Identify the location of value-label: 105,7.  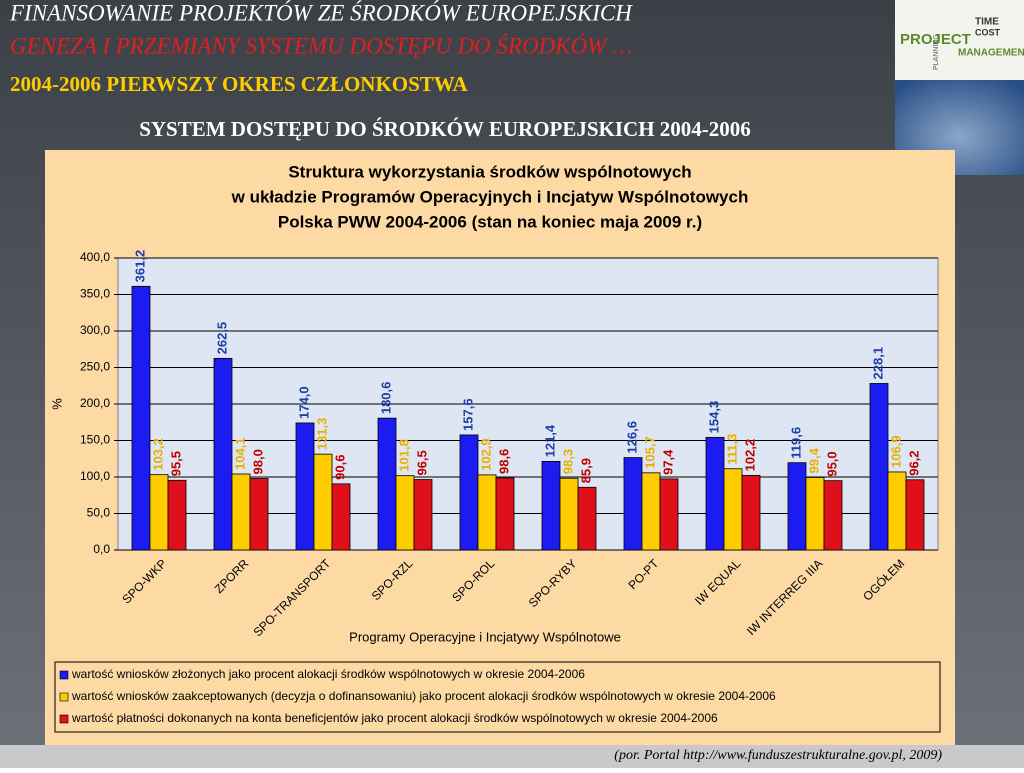
(649, 452).